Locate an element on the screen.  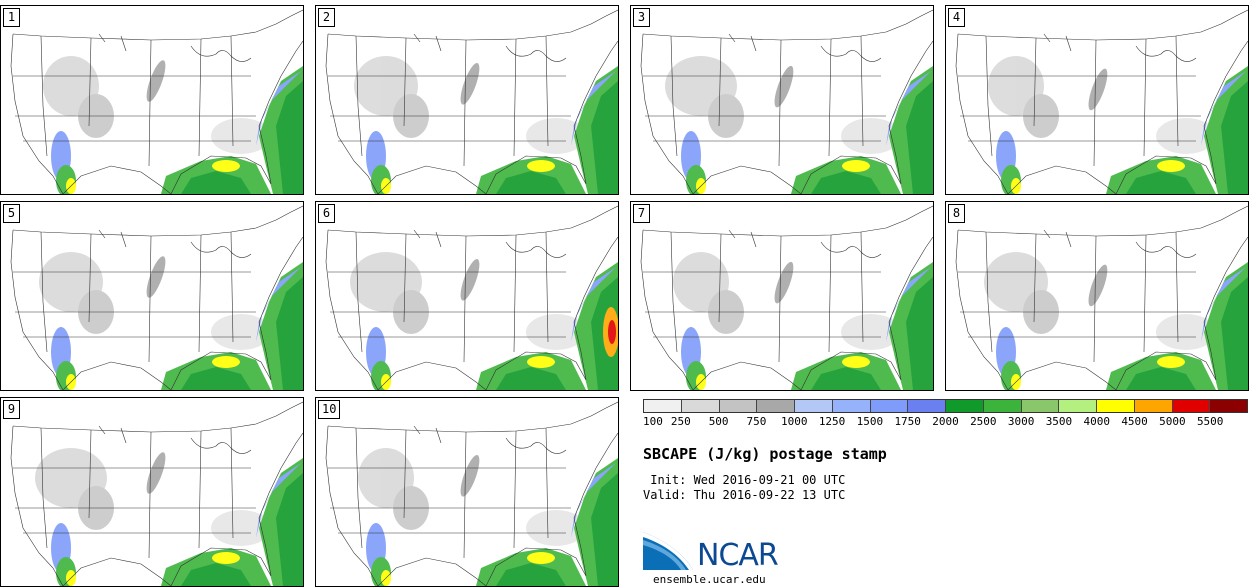
colorbar-tick-label: 3500 is located at coordinates (1059, 421).